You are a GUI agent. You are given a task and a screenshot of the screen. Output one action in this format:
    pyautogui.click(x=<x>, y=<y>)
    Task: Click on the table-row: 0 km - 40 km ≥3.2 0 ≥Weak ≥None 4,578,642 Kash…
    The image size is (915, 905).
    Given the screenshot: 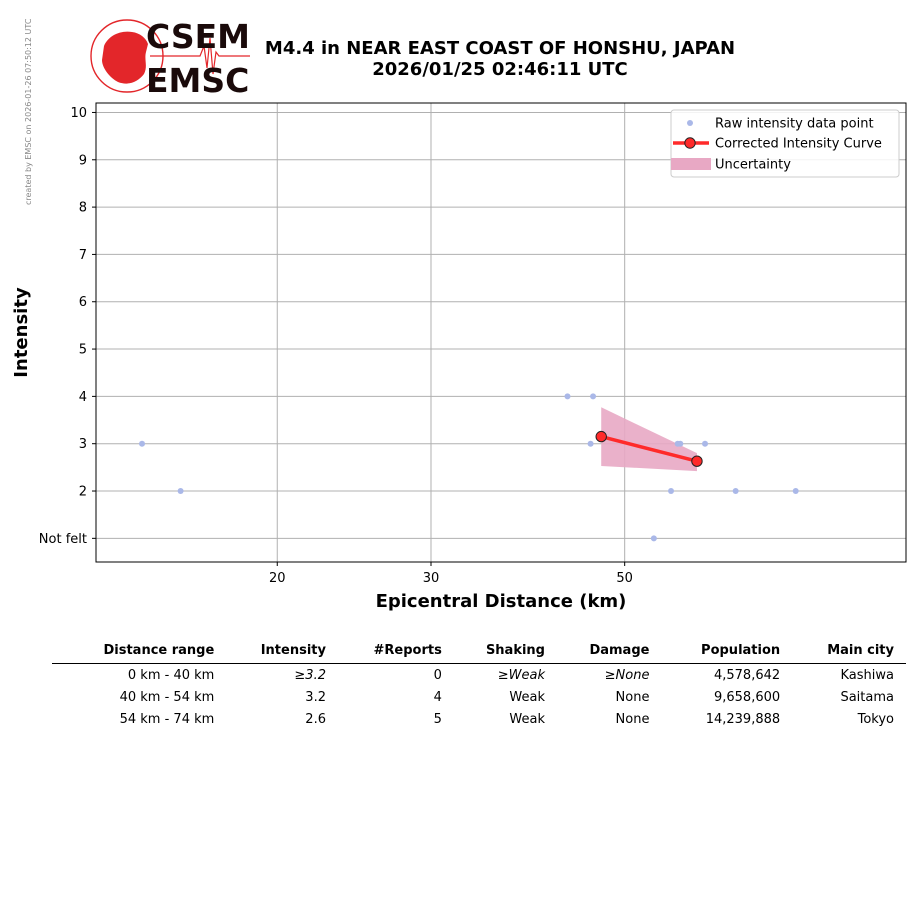 What is the action you would take?
    pyautogui.click(x=479, y=675)
    